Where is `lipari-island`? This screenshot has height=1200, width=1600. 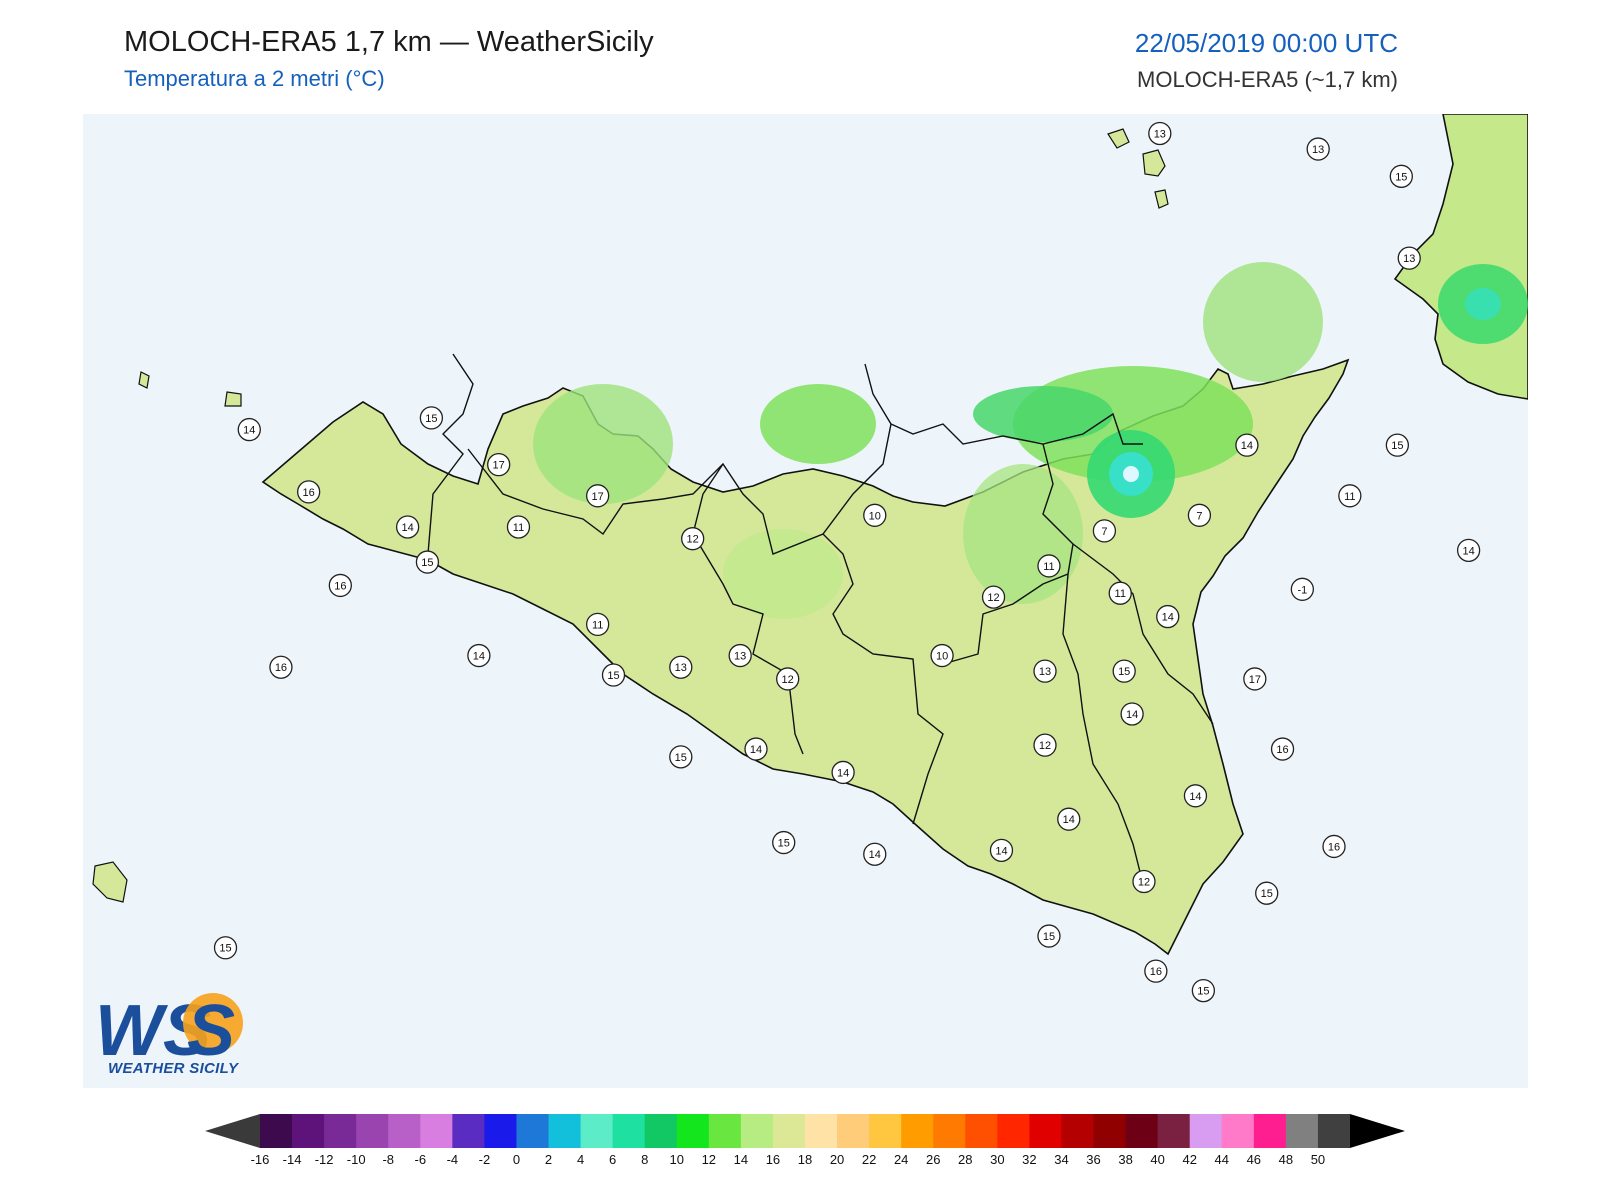 lipari-island is located at coordinates (1154, 163).